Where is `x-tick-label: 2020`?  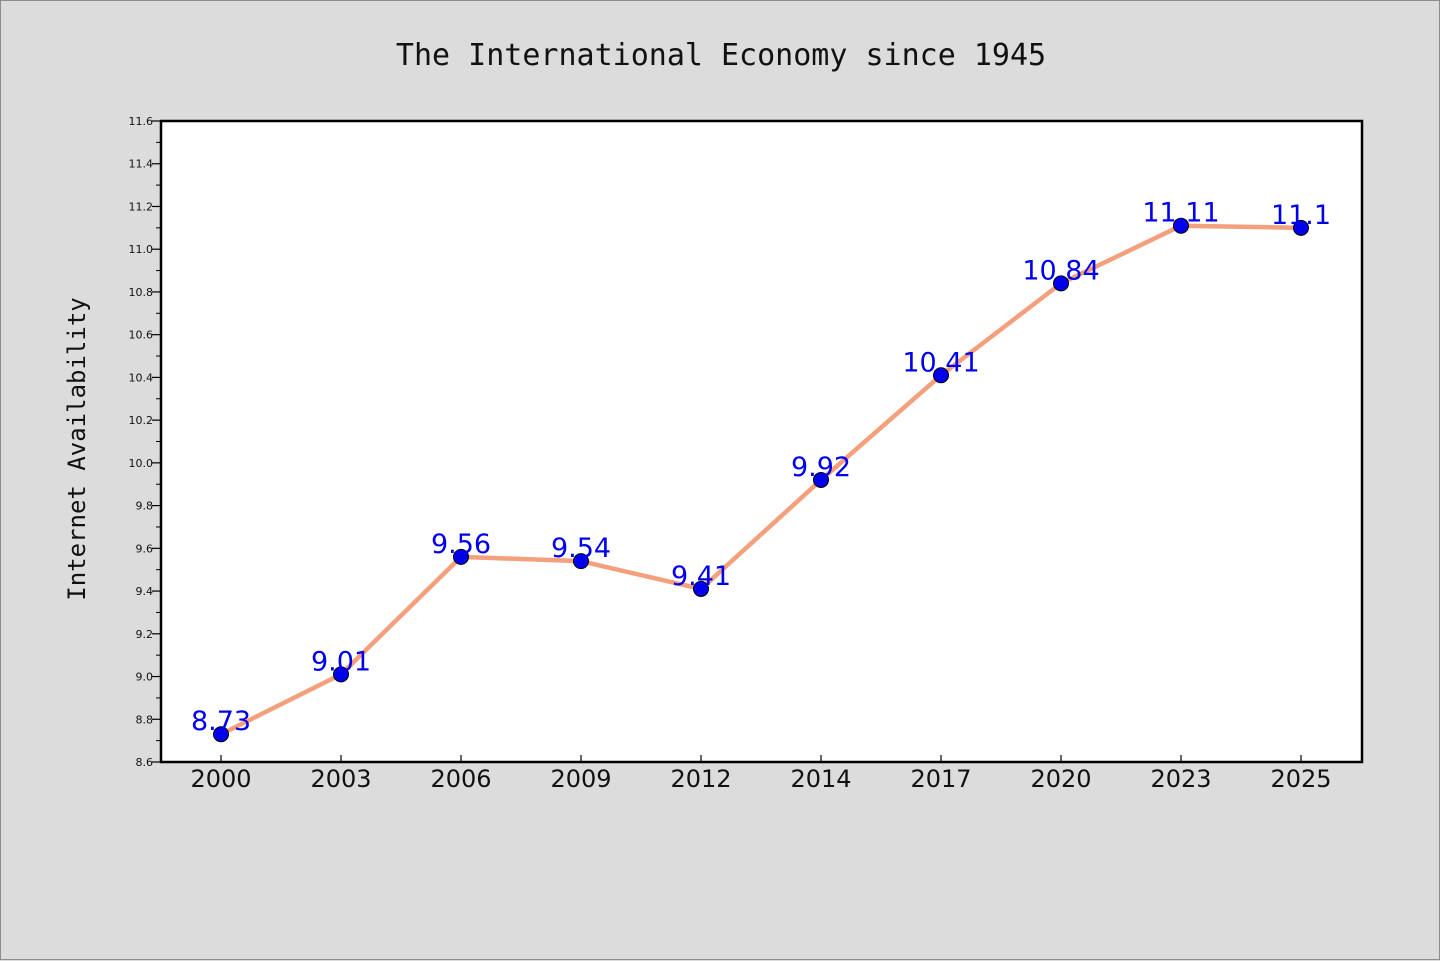
x-tick-label: 2020 is located at coordinates (1060, 779).